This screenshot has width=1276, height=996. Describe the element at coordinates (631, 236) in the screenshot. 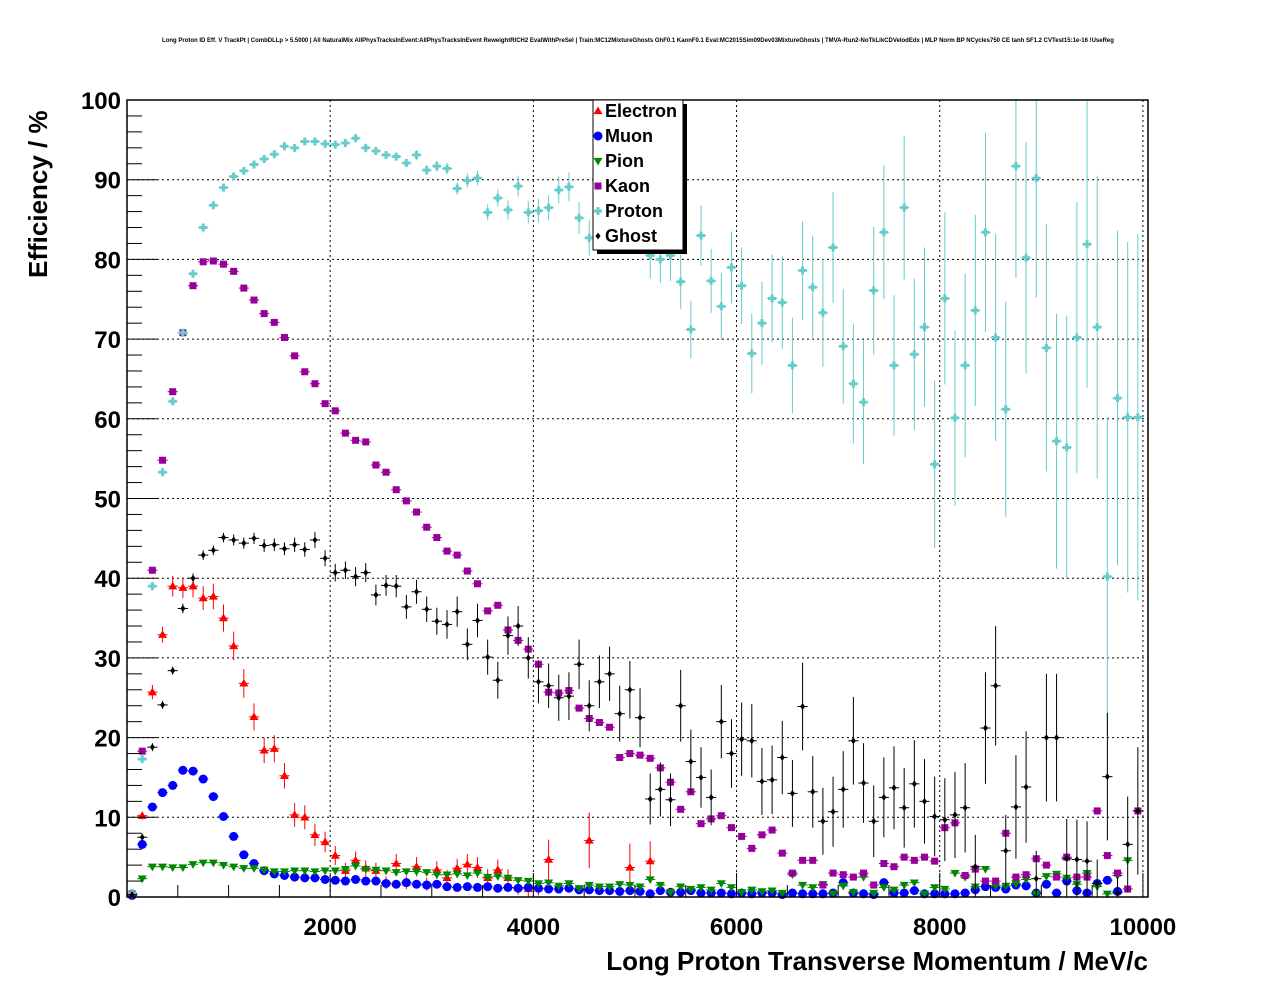

I see `legend-label-ghost: Ghost` at that location.